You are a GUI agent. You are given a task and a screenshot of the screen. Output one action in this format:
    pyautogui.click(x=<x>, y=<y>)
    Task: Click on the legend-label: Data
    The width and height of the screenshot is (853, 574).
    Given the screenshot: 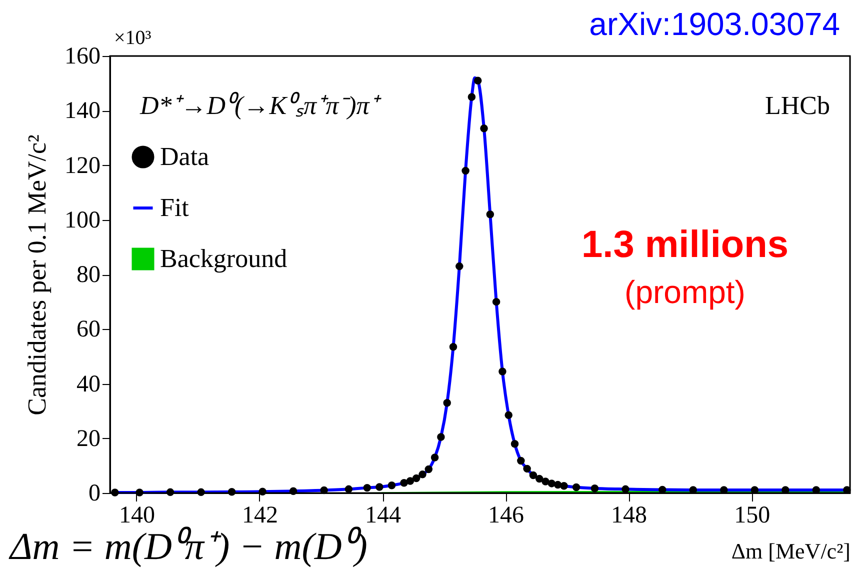 What is the action you would take?
    pyautogui.click(x=185, y=156)
    